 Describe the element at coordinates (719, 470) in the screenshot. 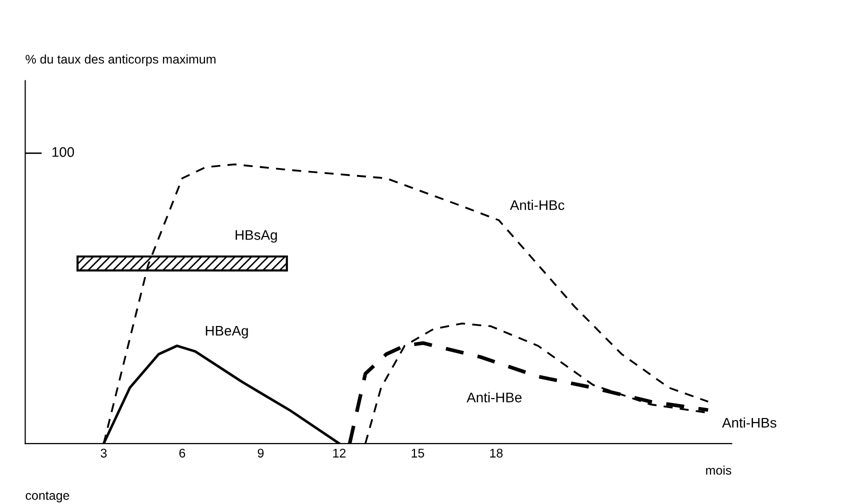

I see `x-axis-title: mois` at that location.